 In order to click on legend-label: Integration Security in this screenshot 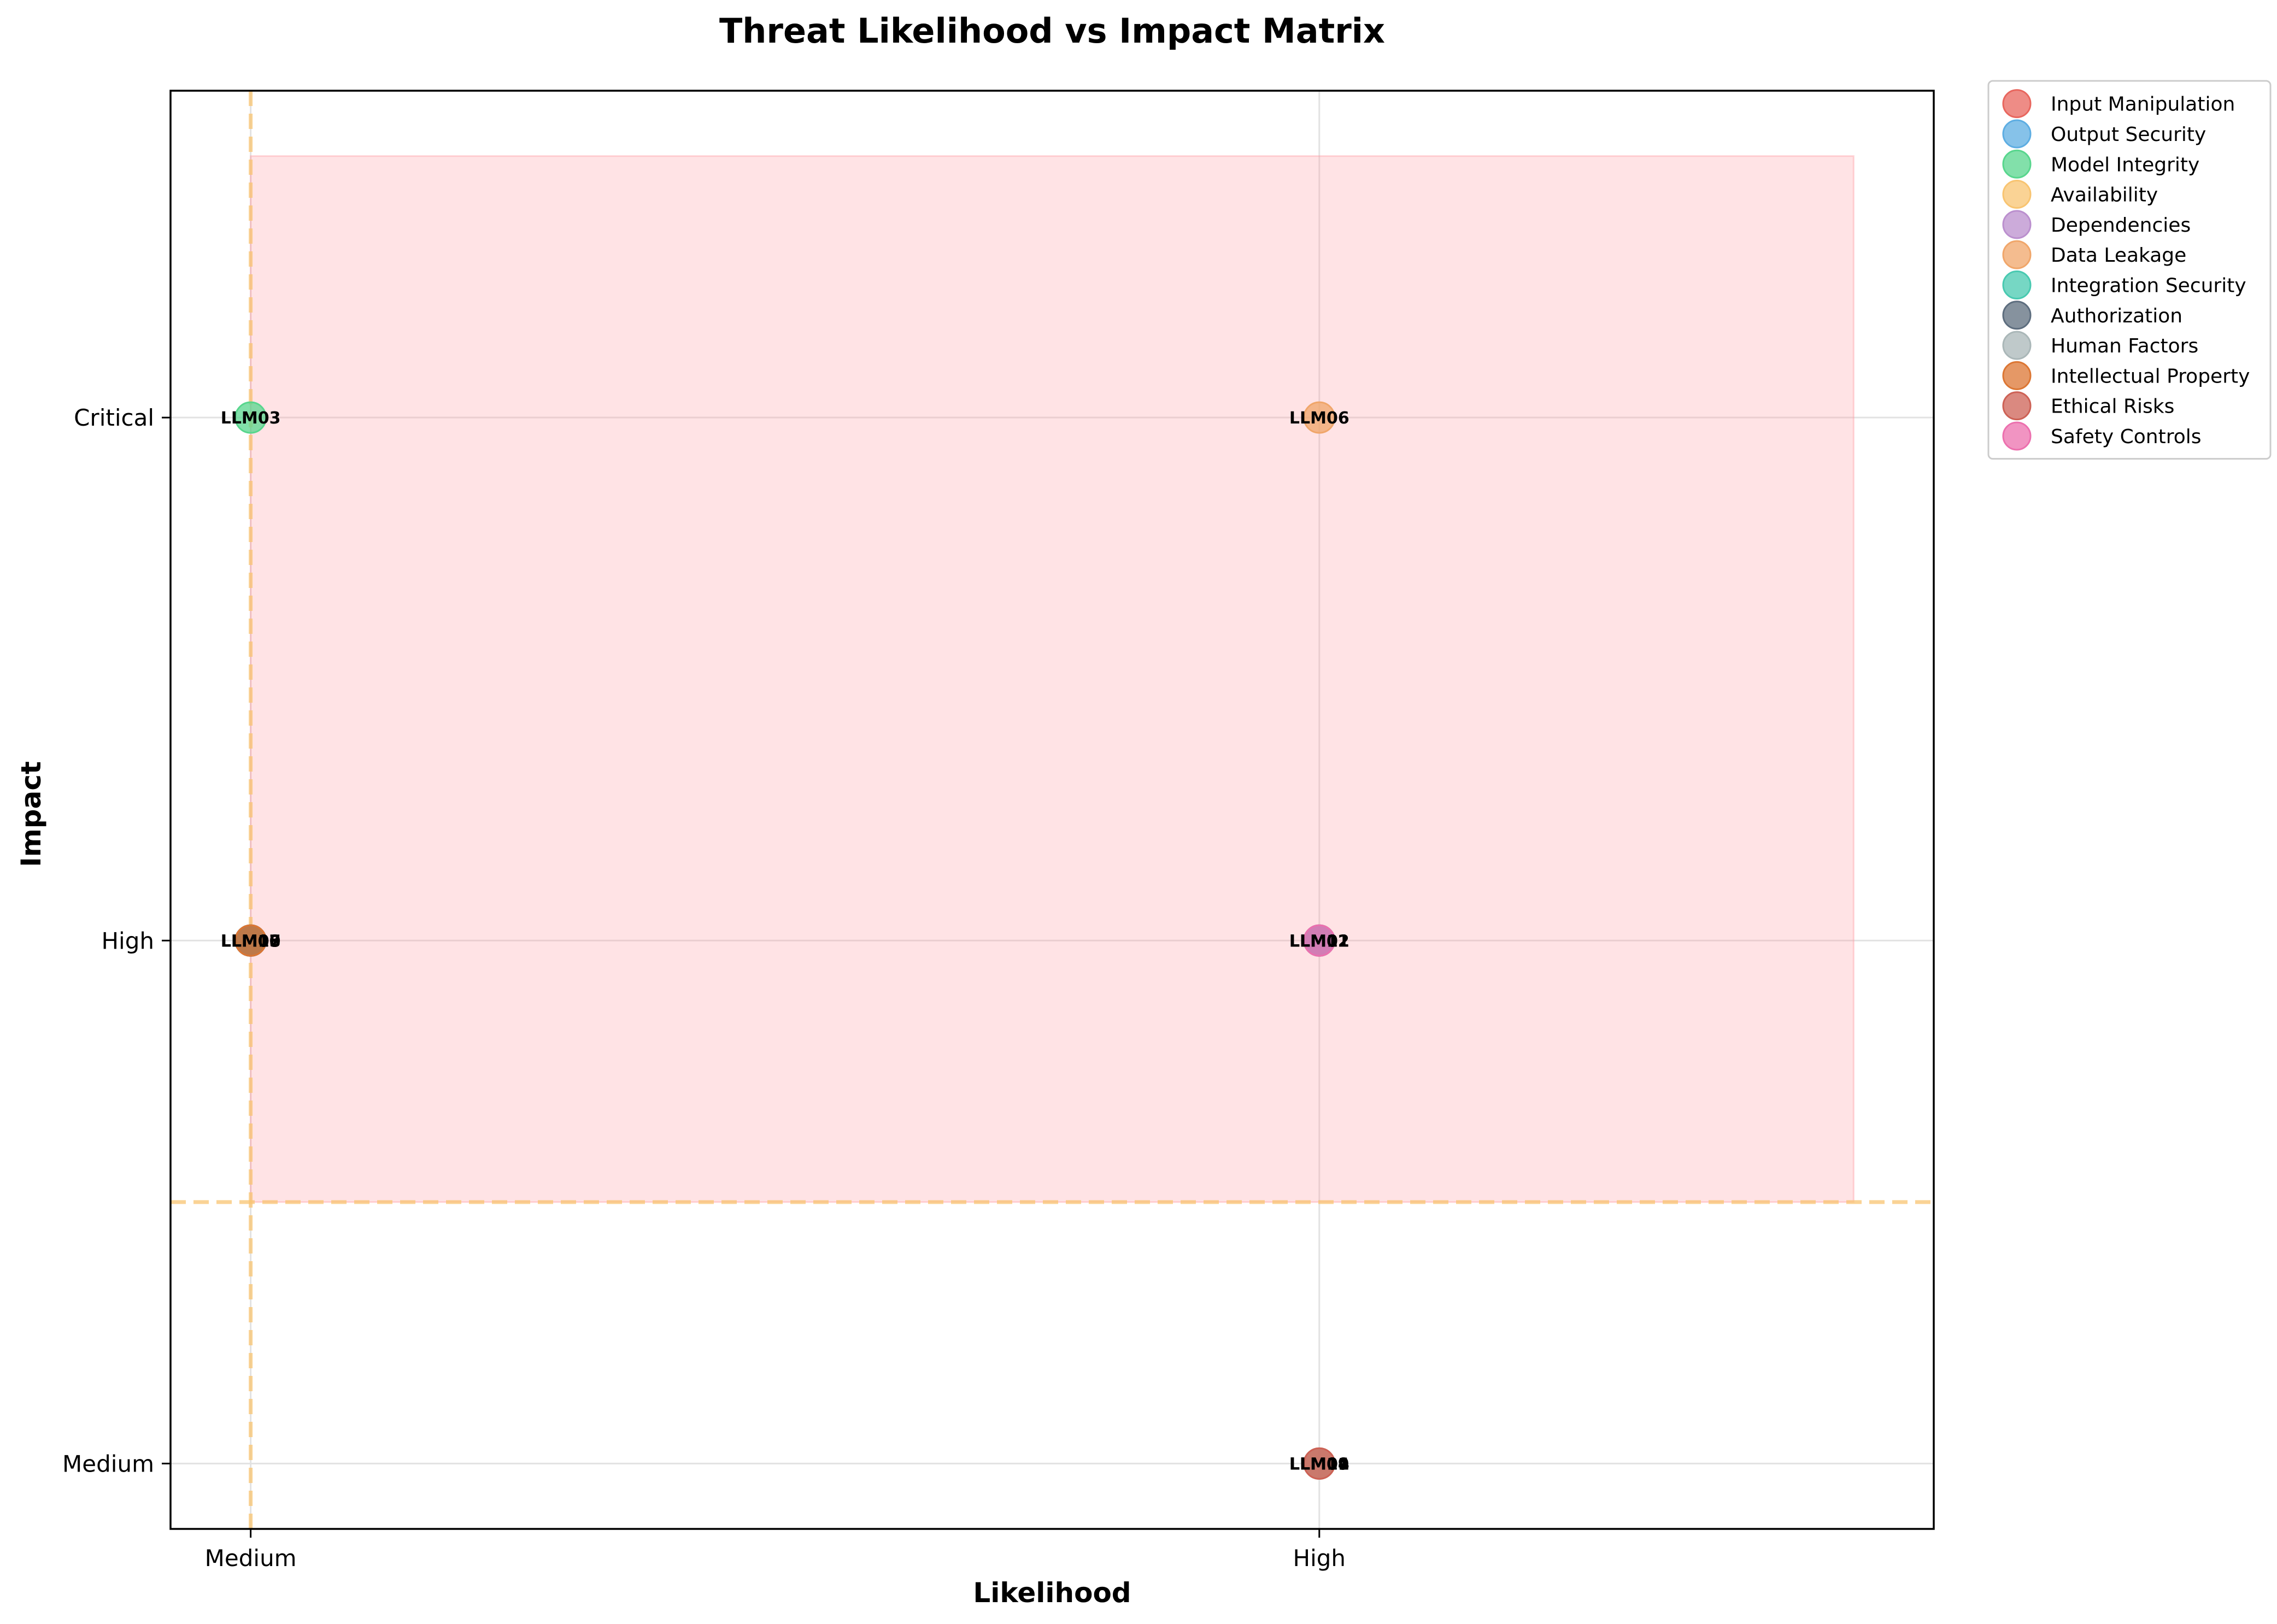, I will do `click(2148, 285)`.